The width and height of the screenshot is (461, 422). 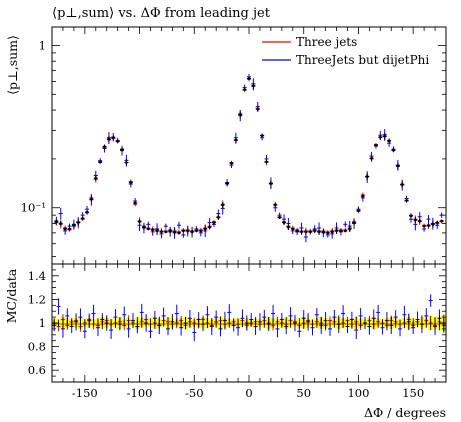 I want to click on x-tick-label: -50, so click(x=194, y=393).